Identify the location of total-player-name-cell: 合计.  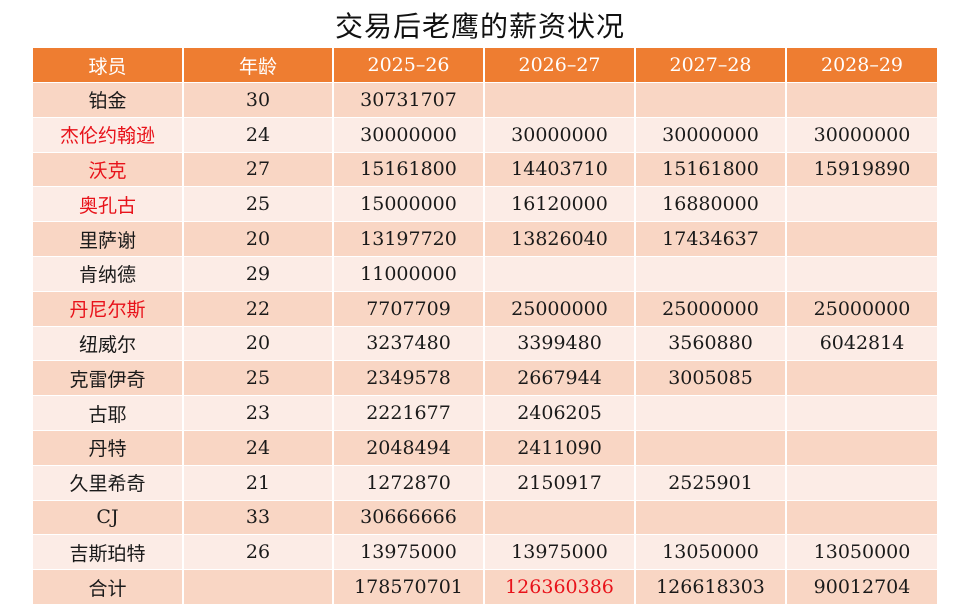
(108, 587).